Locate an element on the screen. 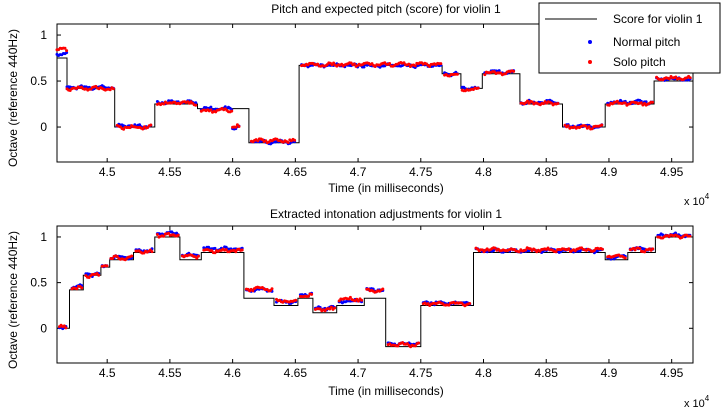 This screenshot has width=722, height=410. legend-label-score: Score for violin 1 is located at coordinates (658, 19).